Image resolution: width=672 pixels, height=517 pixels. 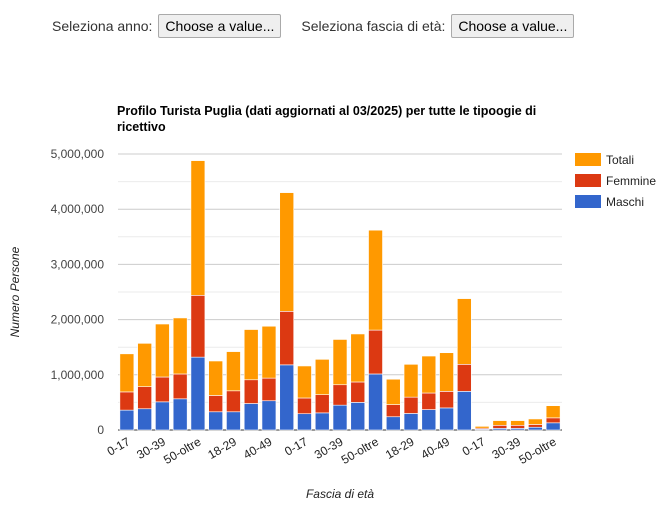 What do you see at coordinates (625, 202) in the screenshot?
I see `legend-label-maschi: Maschi` at bounding box center [625, 202].